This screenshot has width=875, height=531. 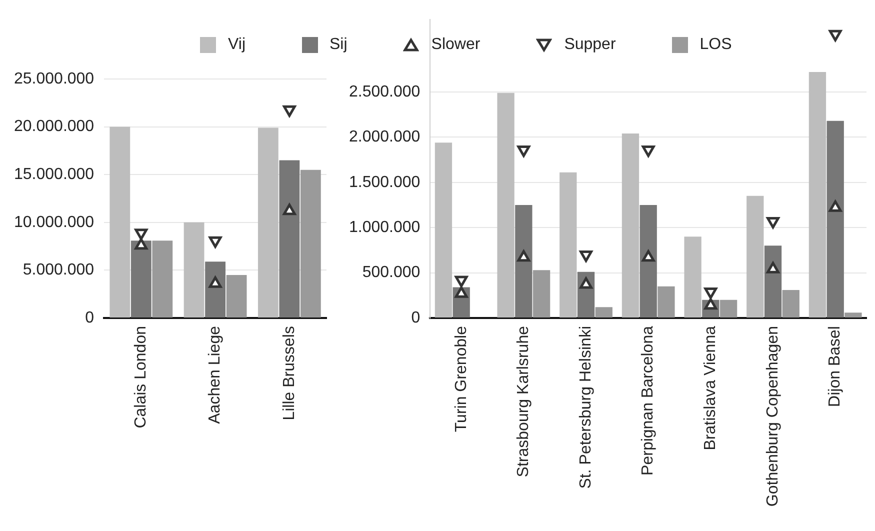 What do you see at coordinates (54, 127) in the screenshot?
I see `y-tick-label: 20.000.000` at bounding box center [54, 127].